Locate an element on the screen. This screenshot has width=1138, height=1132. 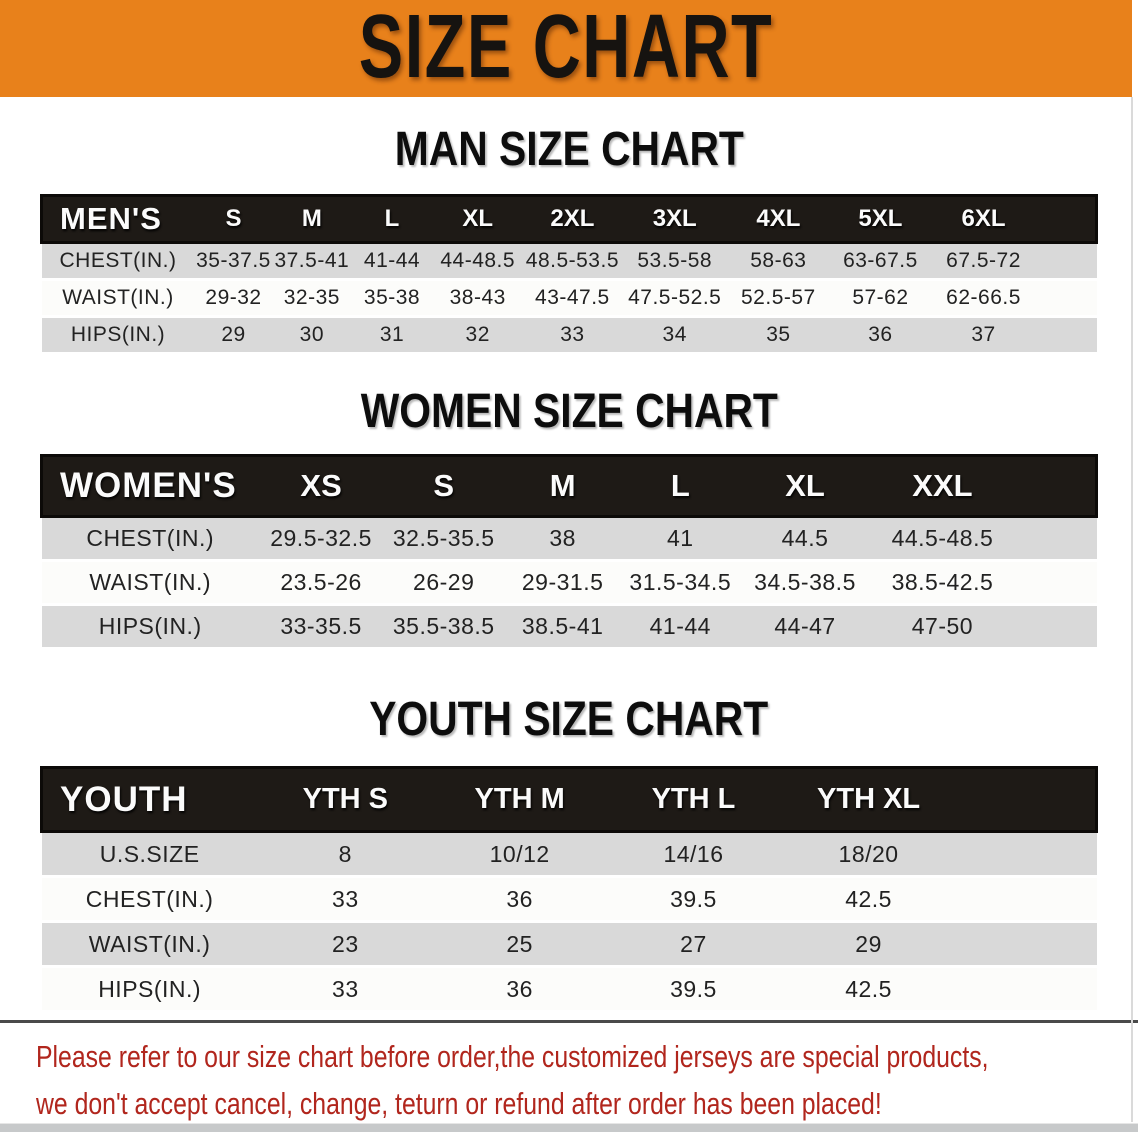
size-value-cell: 8 is located at coordinates (345, 853).